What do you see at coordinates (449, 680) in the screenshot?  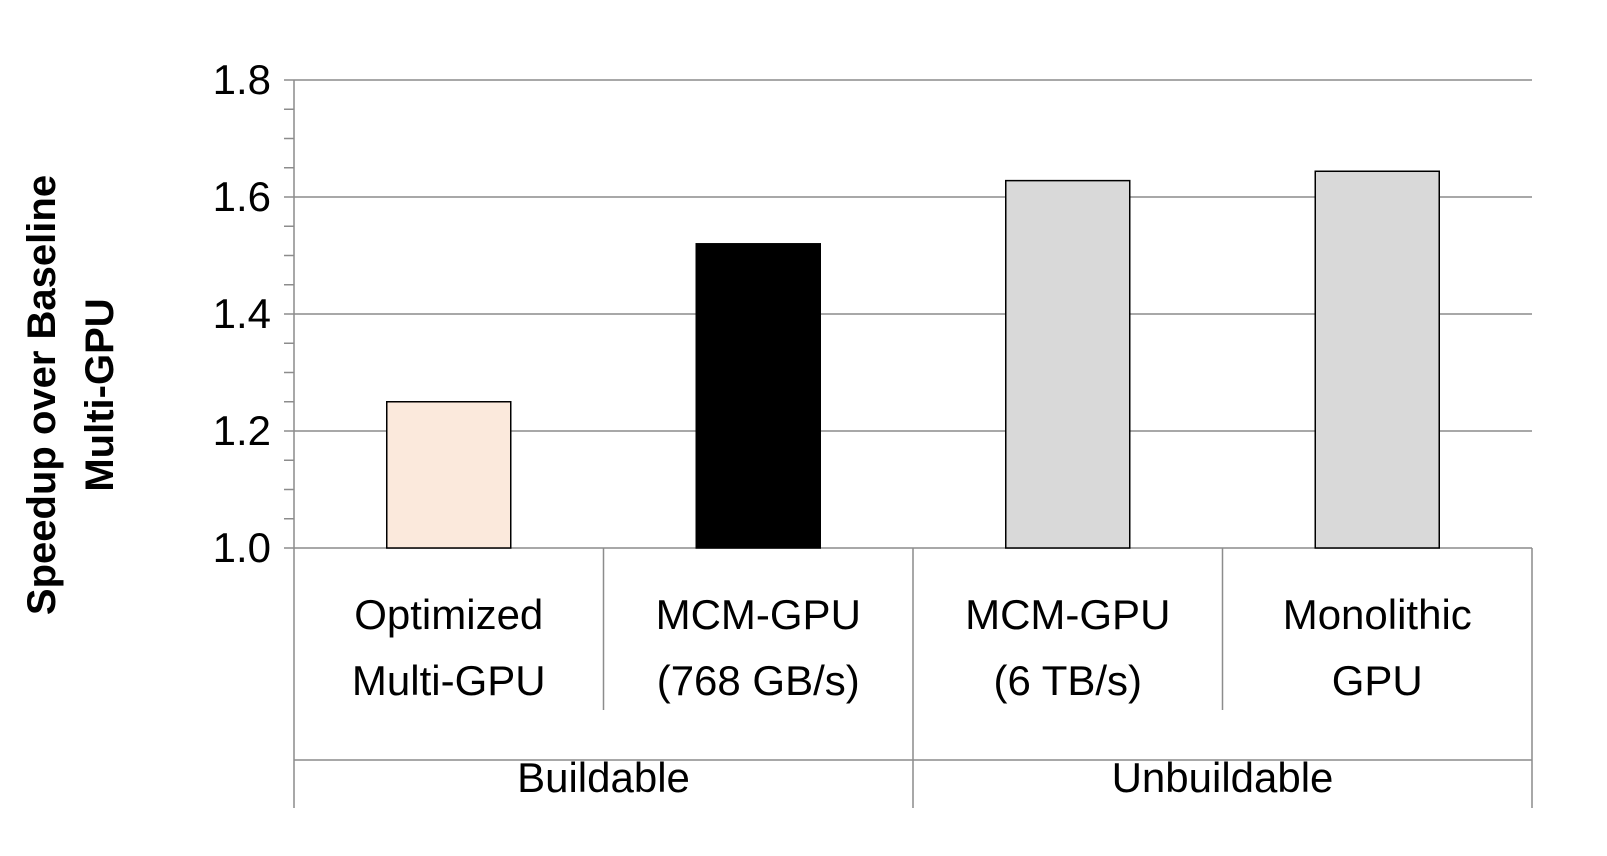 I see `category-label: Multi-GPU` at bounding box center [449, 680].